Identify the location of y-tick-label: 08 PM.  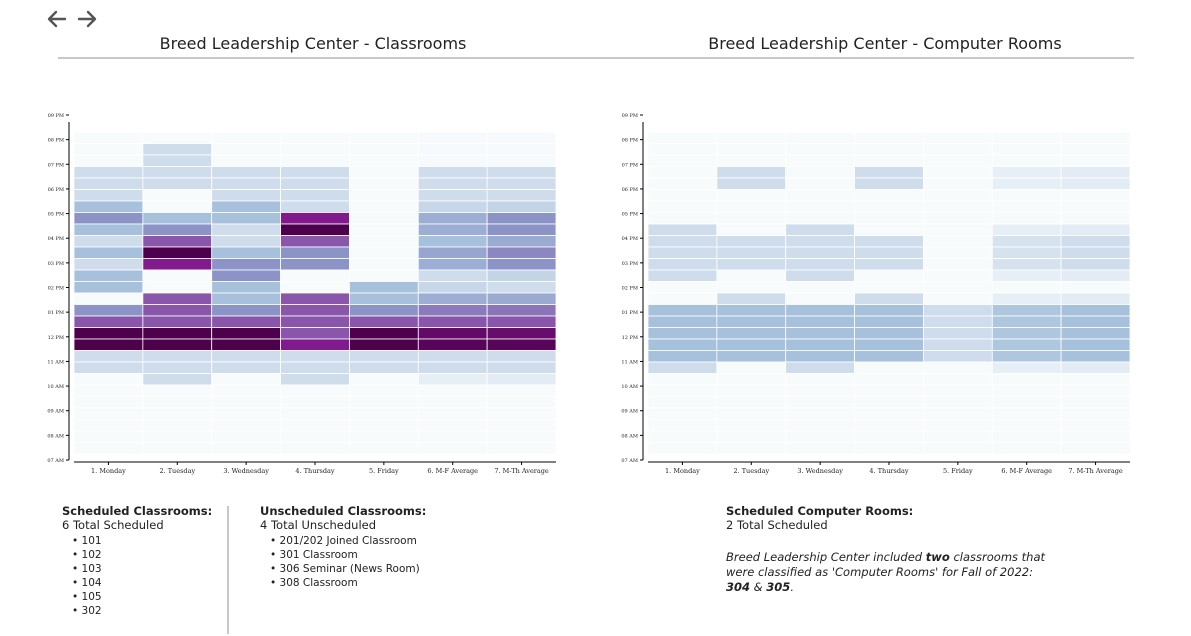
(56, 141).